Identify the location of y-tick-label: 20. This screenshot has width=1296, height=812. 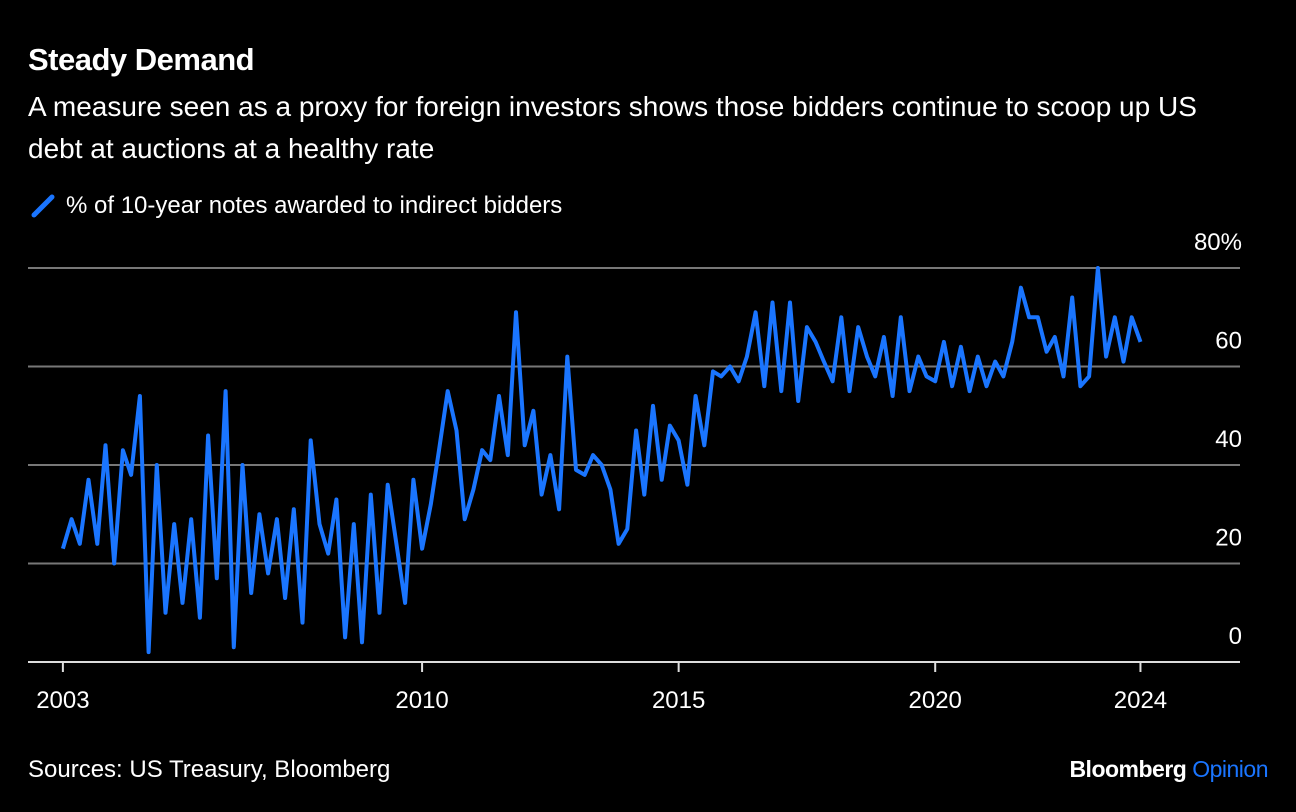
(1228, 538).